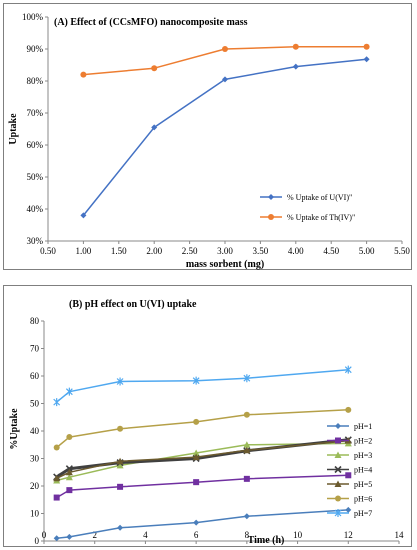  What do you see at coordinates (154, 251) in the screenshot?
I see `x-tick-label: 2.00` at bounding box center [154, 251].